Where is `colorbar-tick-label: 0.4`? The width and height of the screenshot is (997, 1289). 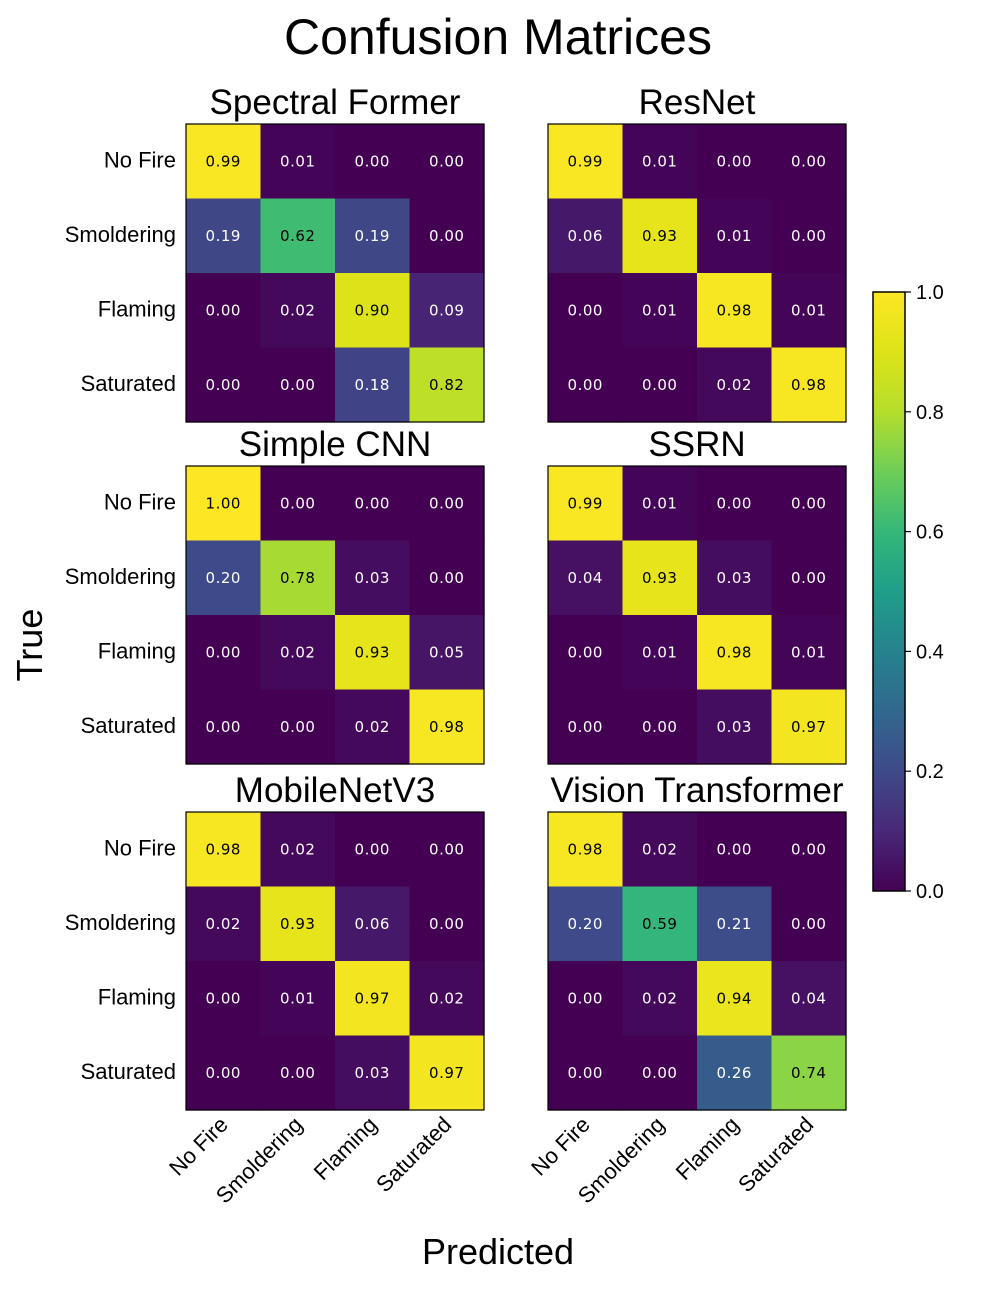
colorbar-tick-label: 0.4 is located at coordinates (930, 652).